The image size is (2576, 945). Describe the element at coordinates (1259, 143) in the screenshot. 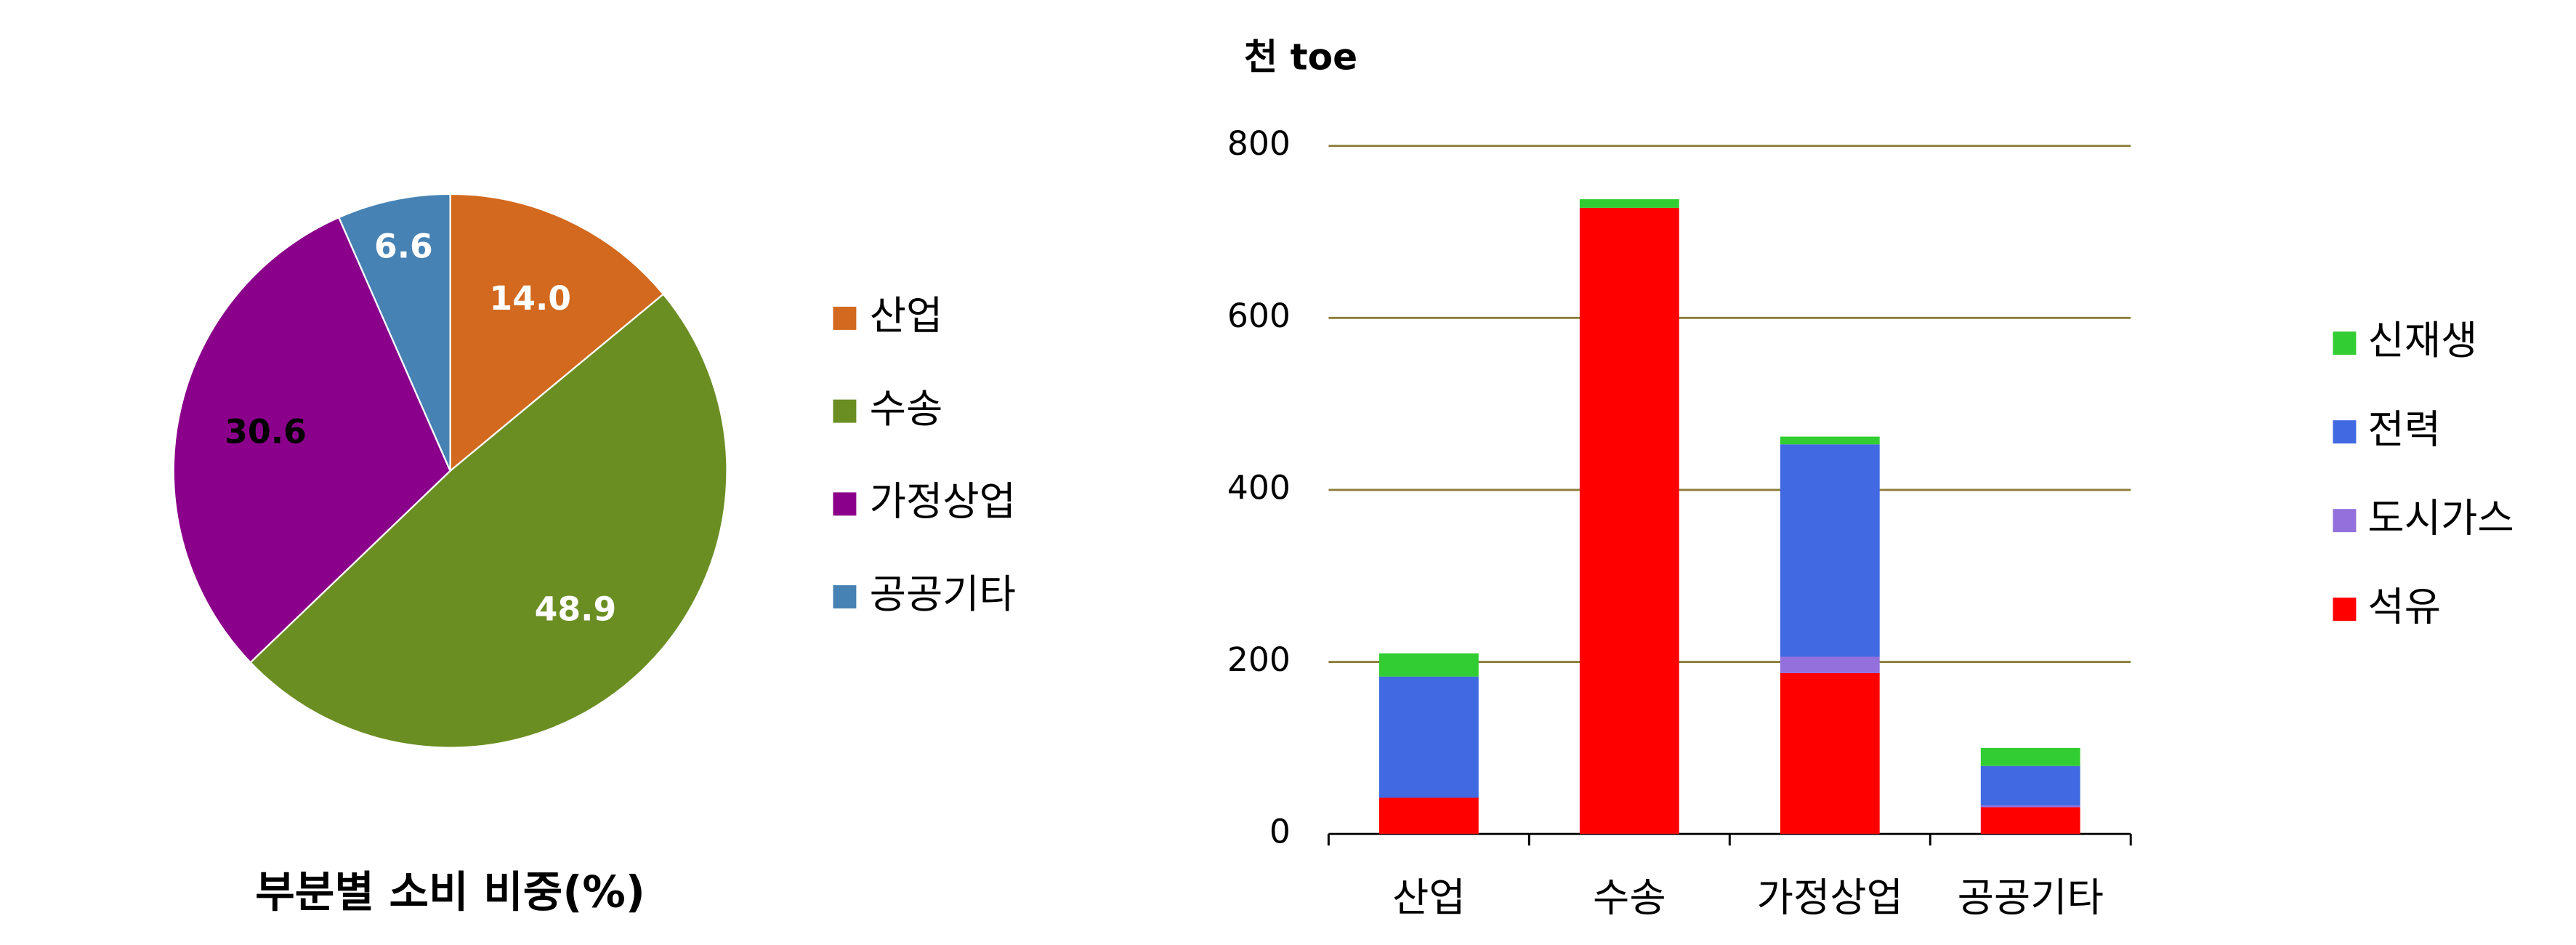

I see `y-tick-label: 800` at that location.